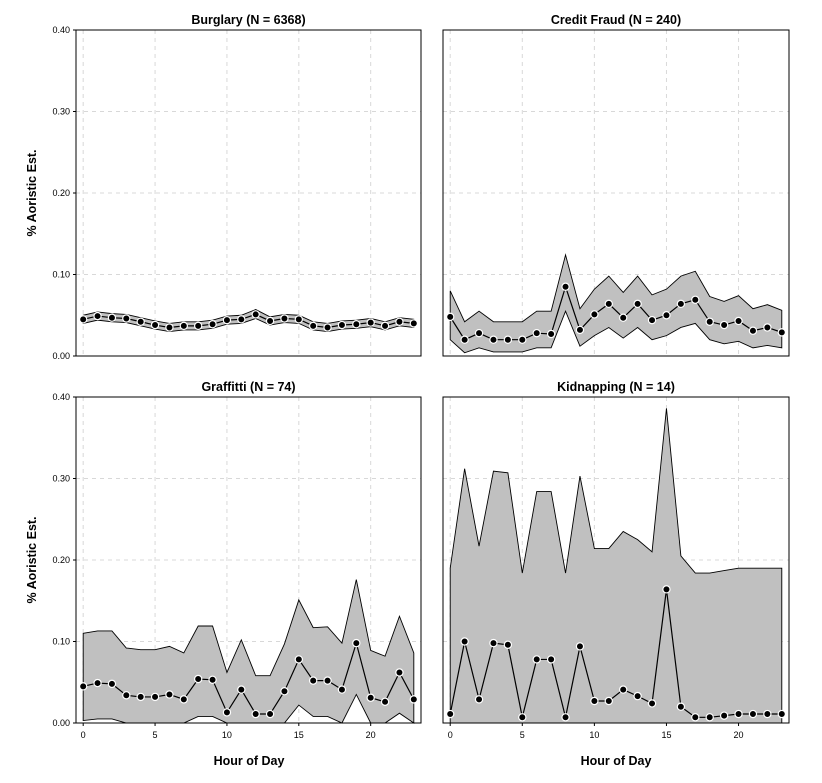  I want to click on x-tick-label: 15, so click(299, 735).